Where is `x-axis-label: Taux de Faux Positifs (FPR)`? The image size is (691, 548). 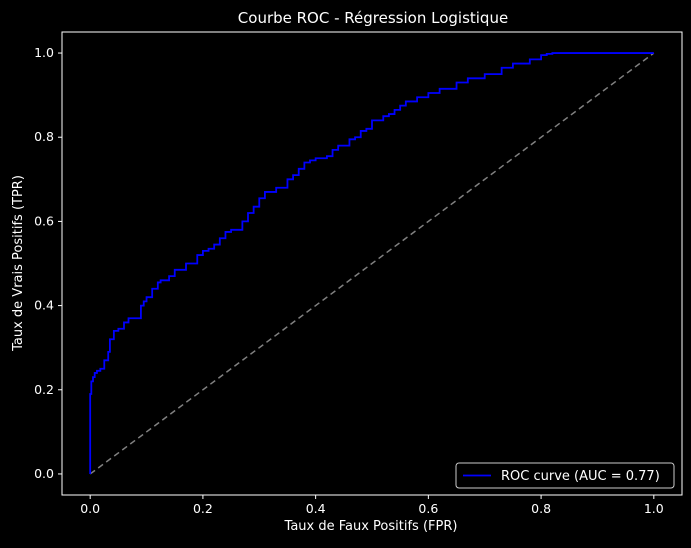 x-axis-label: Taux de Faux Positifs (FPR) is located at coordinates (371, 526).